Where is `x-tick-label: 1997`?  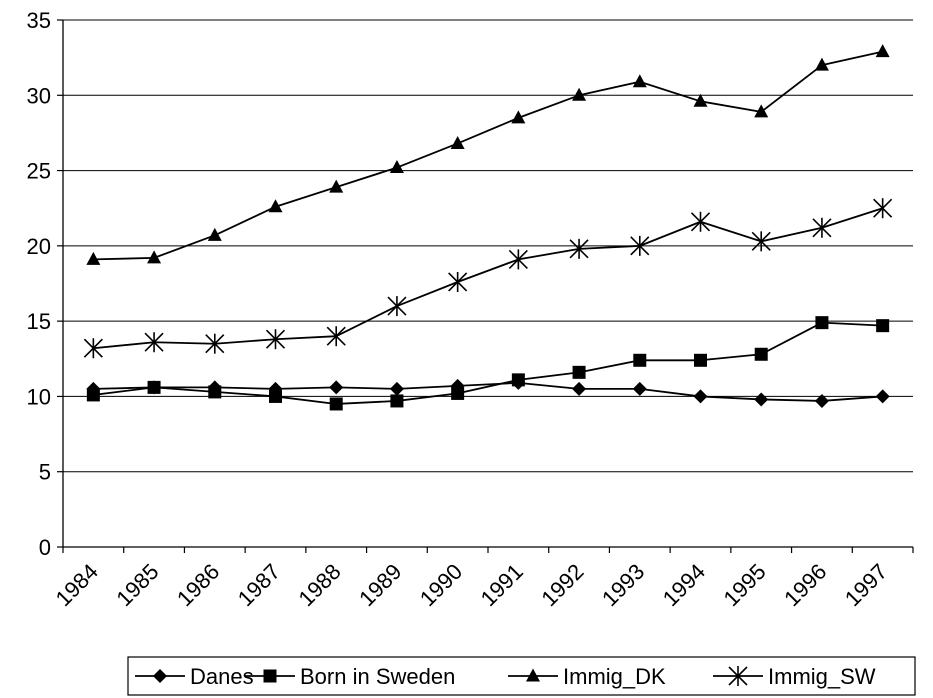 x-tick-label: 1997 is located at coordinates (866, 585).